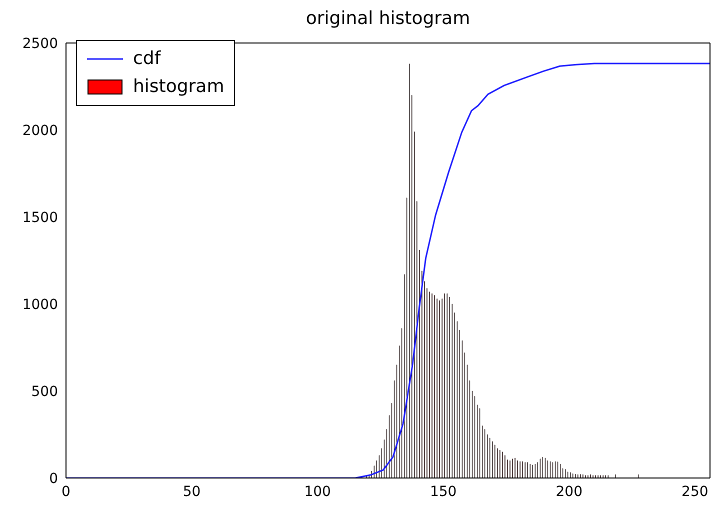  I want to click on y-tick-label: 2500, so click(40, 44).